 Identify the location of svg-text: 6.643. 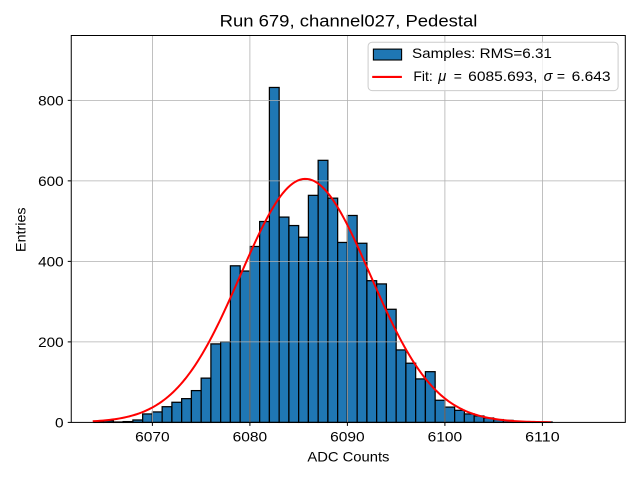
(591, 76).